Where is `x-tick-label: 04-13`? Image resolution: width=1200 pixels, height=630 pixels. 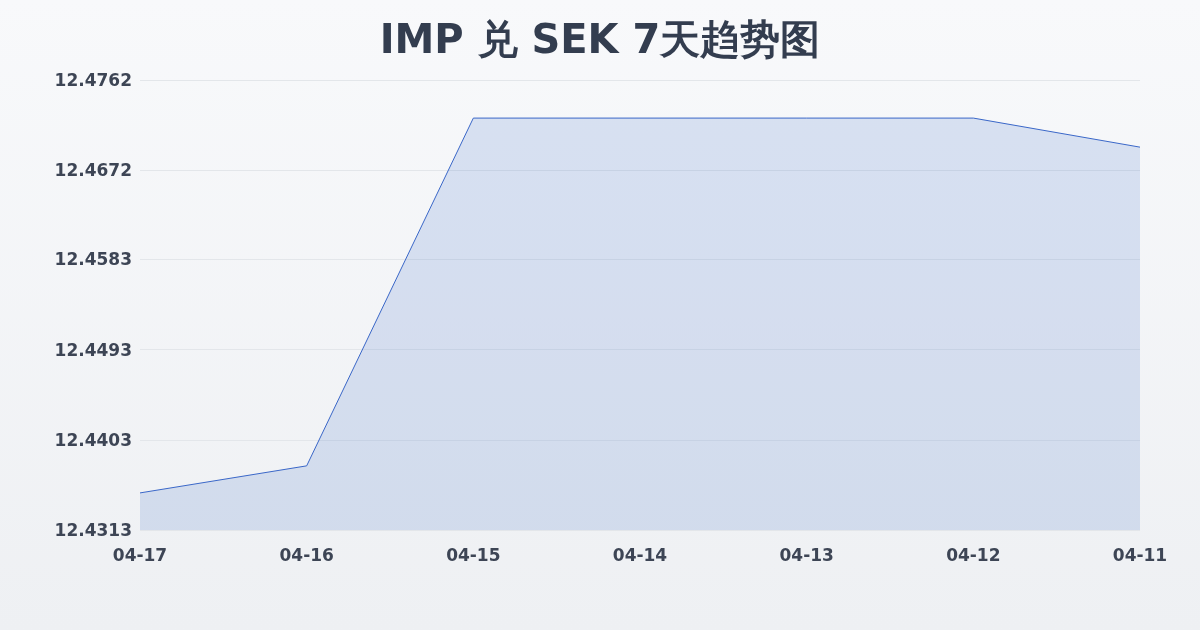 x-tick-label: 04-13 is located at coordinates (806, 554).